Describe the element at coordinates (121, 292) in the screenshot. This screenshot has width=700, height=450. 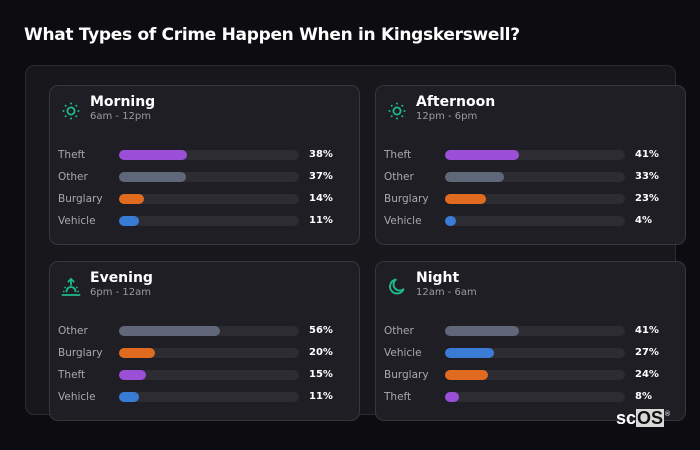
I see `card-time-range: 6pm - 12am` at that location.